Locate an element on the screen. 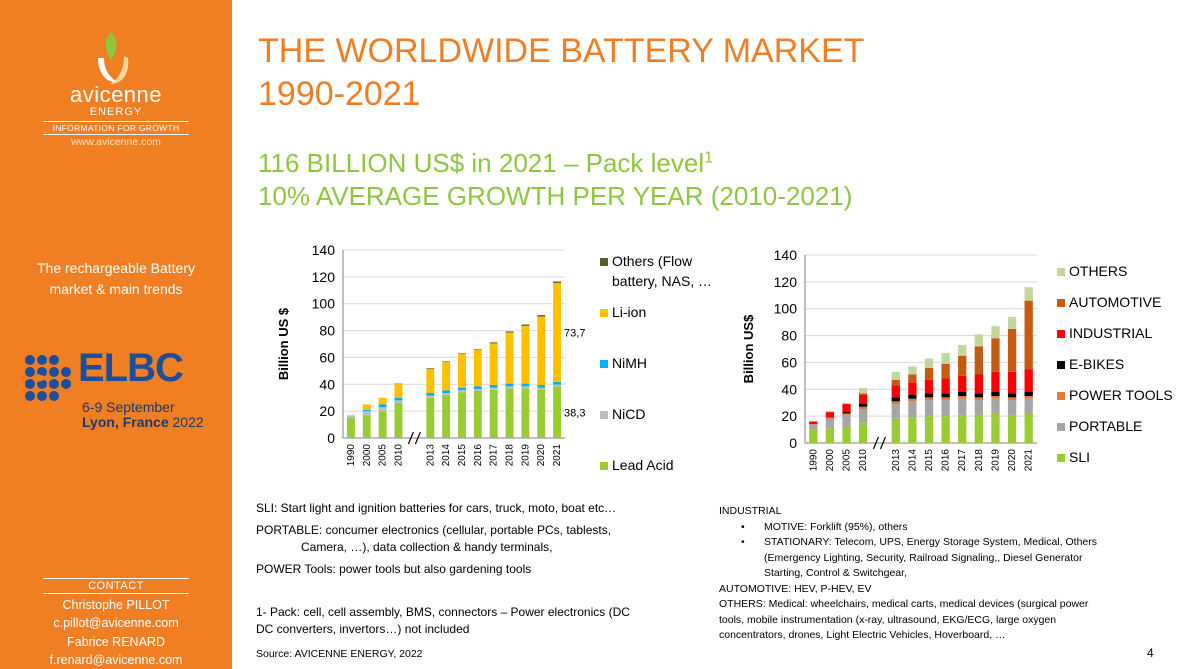 Image resolution: width=1190 pixels, height=669 pixels. x-tick-label: 2015 is located at coordinates (929, 460).